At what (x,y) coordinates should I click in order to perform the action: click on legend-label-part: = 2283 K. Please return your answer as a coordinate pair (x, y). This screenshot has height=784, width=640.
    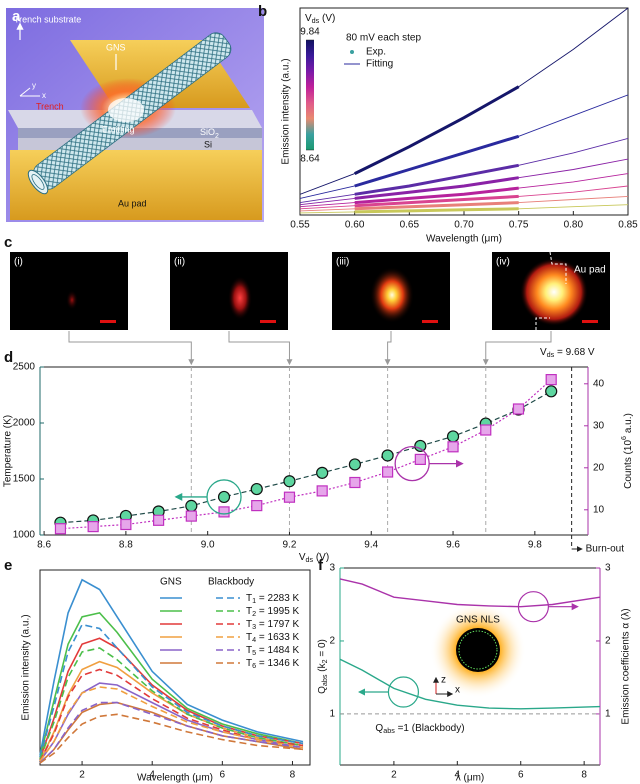
    Looking at the image, I should click on (277, 598).